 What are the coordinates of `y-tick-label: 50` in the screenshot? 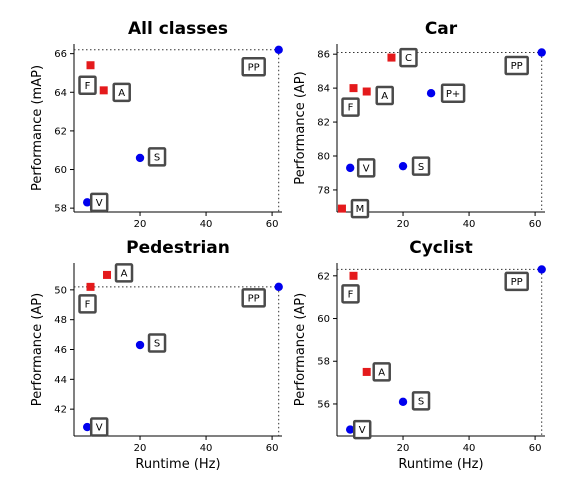 It's located at (60, 290).